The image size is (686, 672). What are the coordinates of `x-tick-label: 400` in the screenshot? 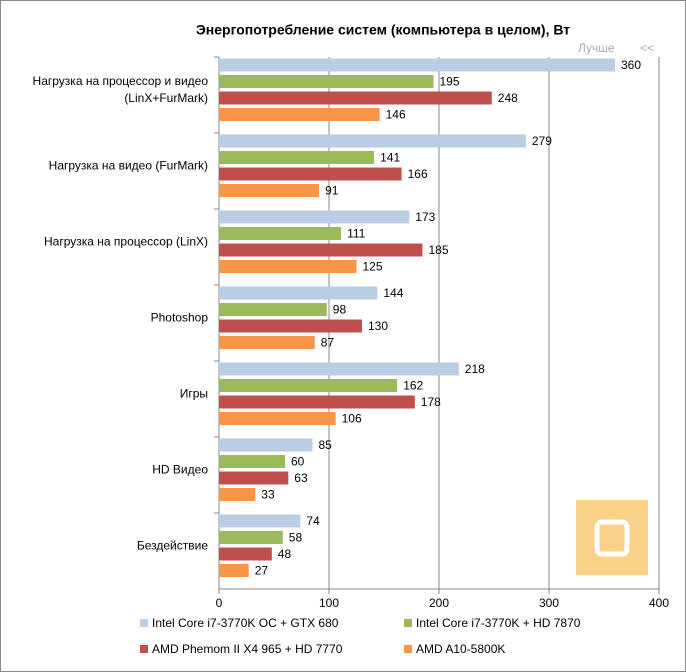 It's located at (659, 603).